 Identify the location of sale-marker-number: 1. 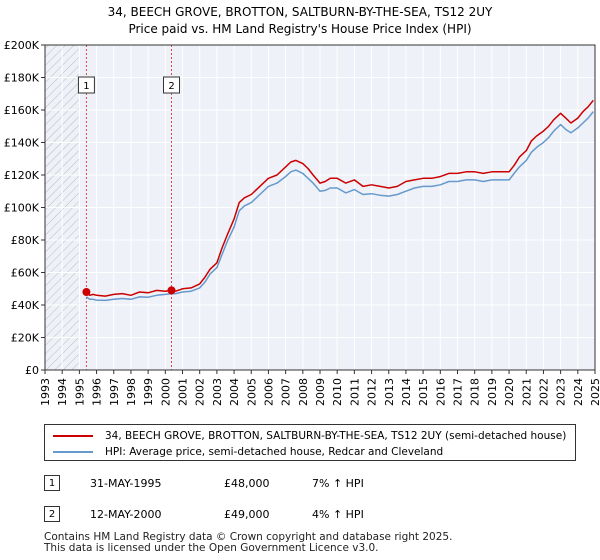
(86, 86).